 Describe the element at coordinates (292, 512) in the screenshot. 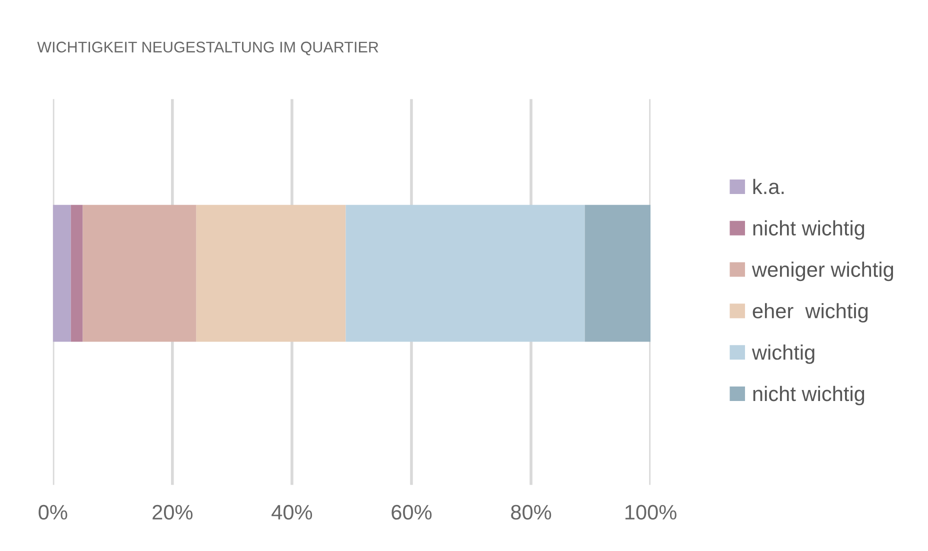

I see `x-tick-label: 40%` at that location.